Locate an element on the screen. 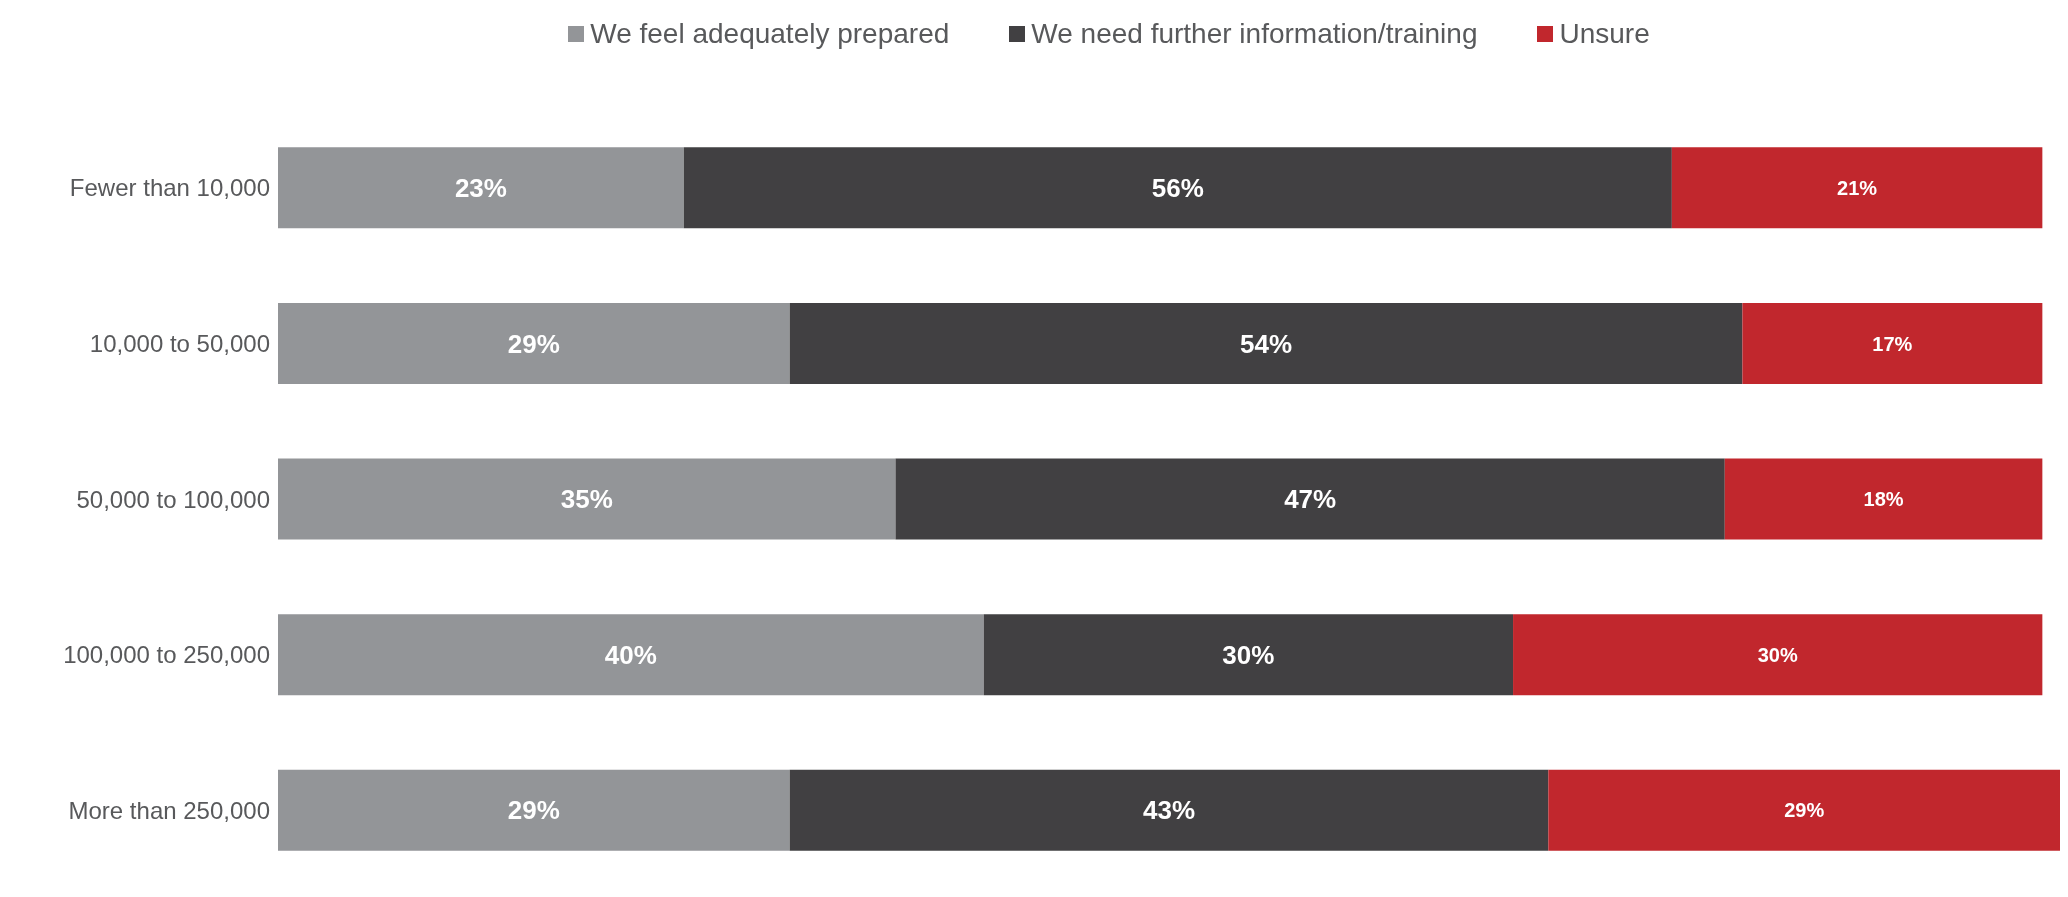 The image size is (2068, 897). y-tick-label: 100,000 to 250,000 is located at coordinates (166, 655).